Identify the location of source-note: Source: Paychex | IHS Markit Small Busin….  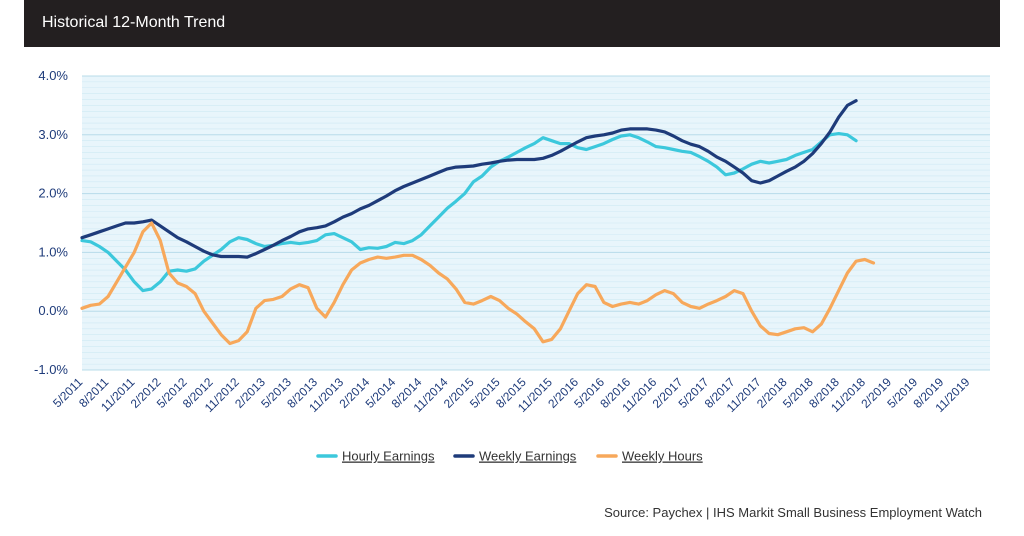
(793, 512).